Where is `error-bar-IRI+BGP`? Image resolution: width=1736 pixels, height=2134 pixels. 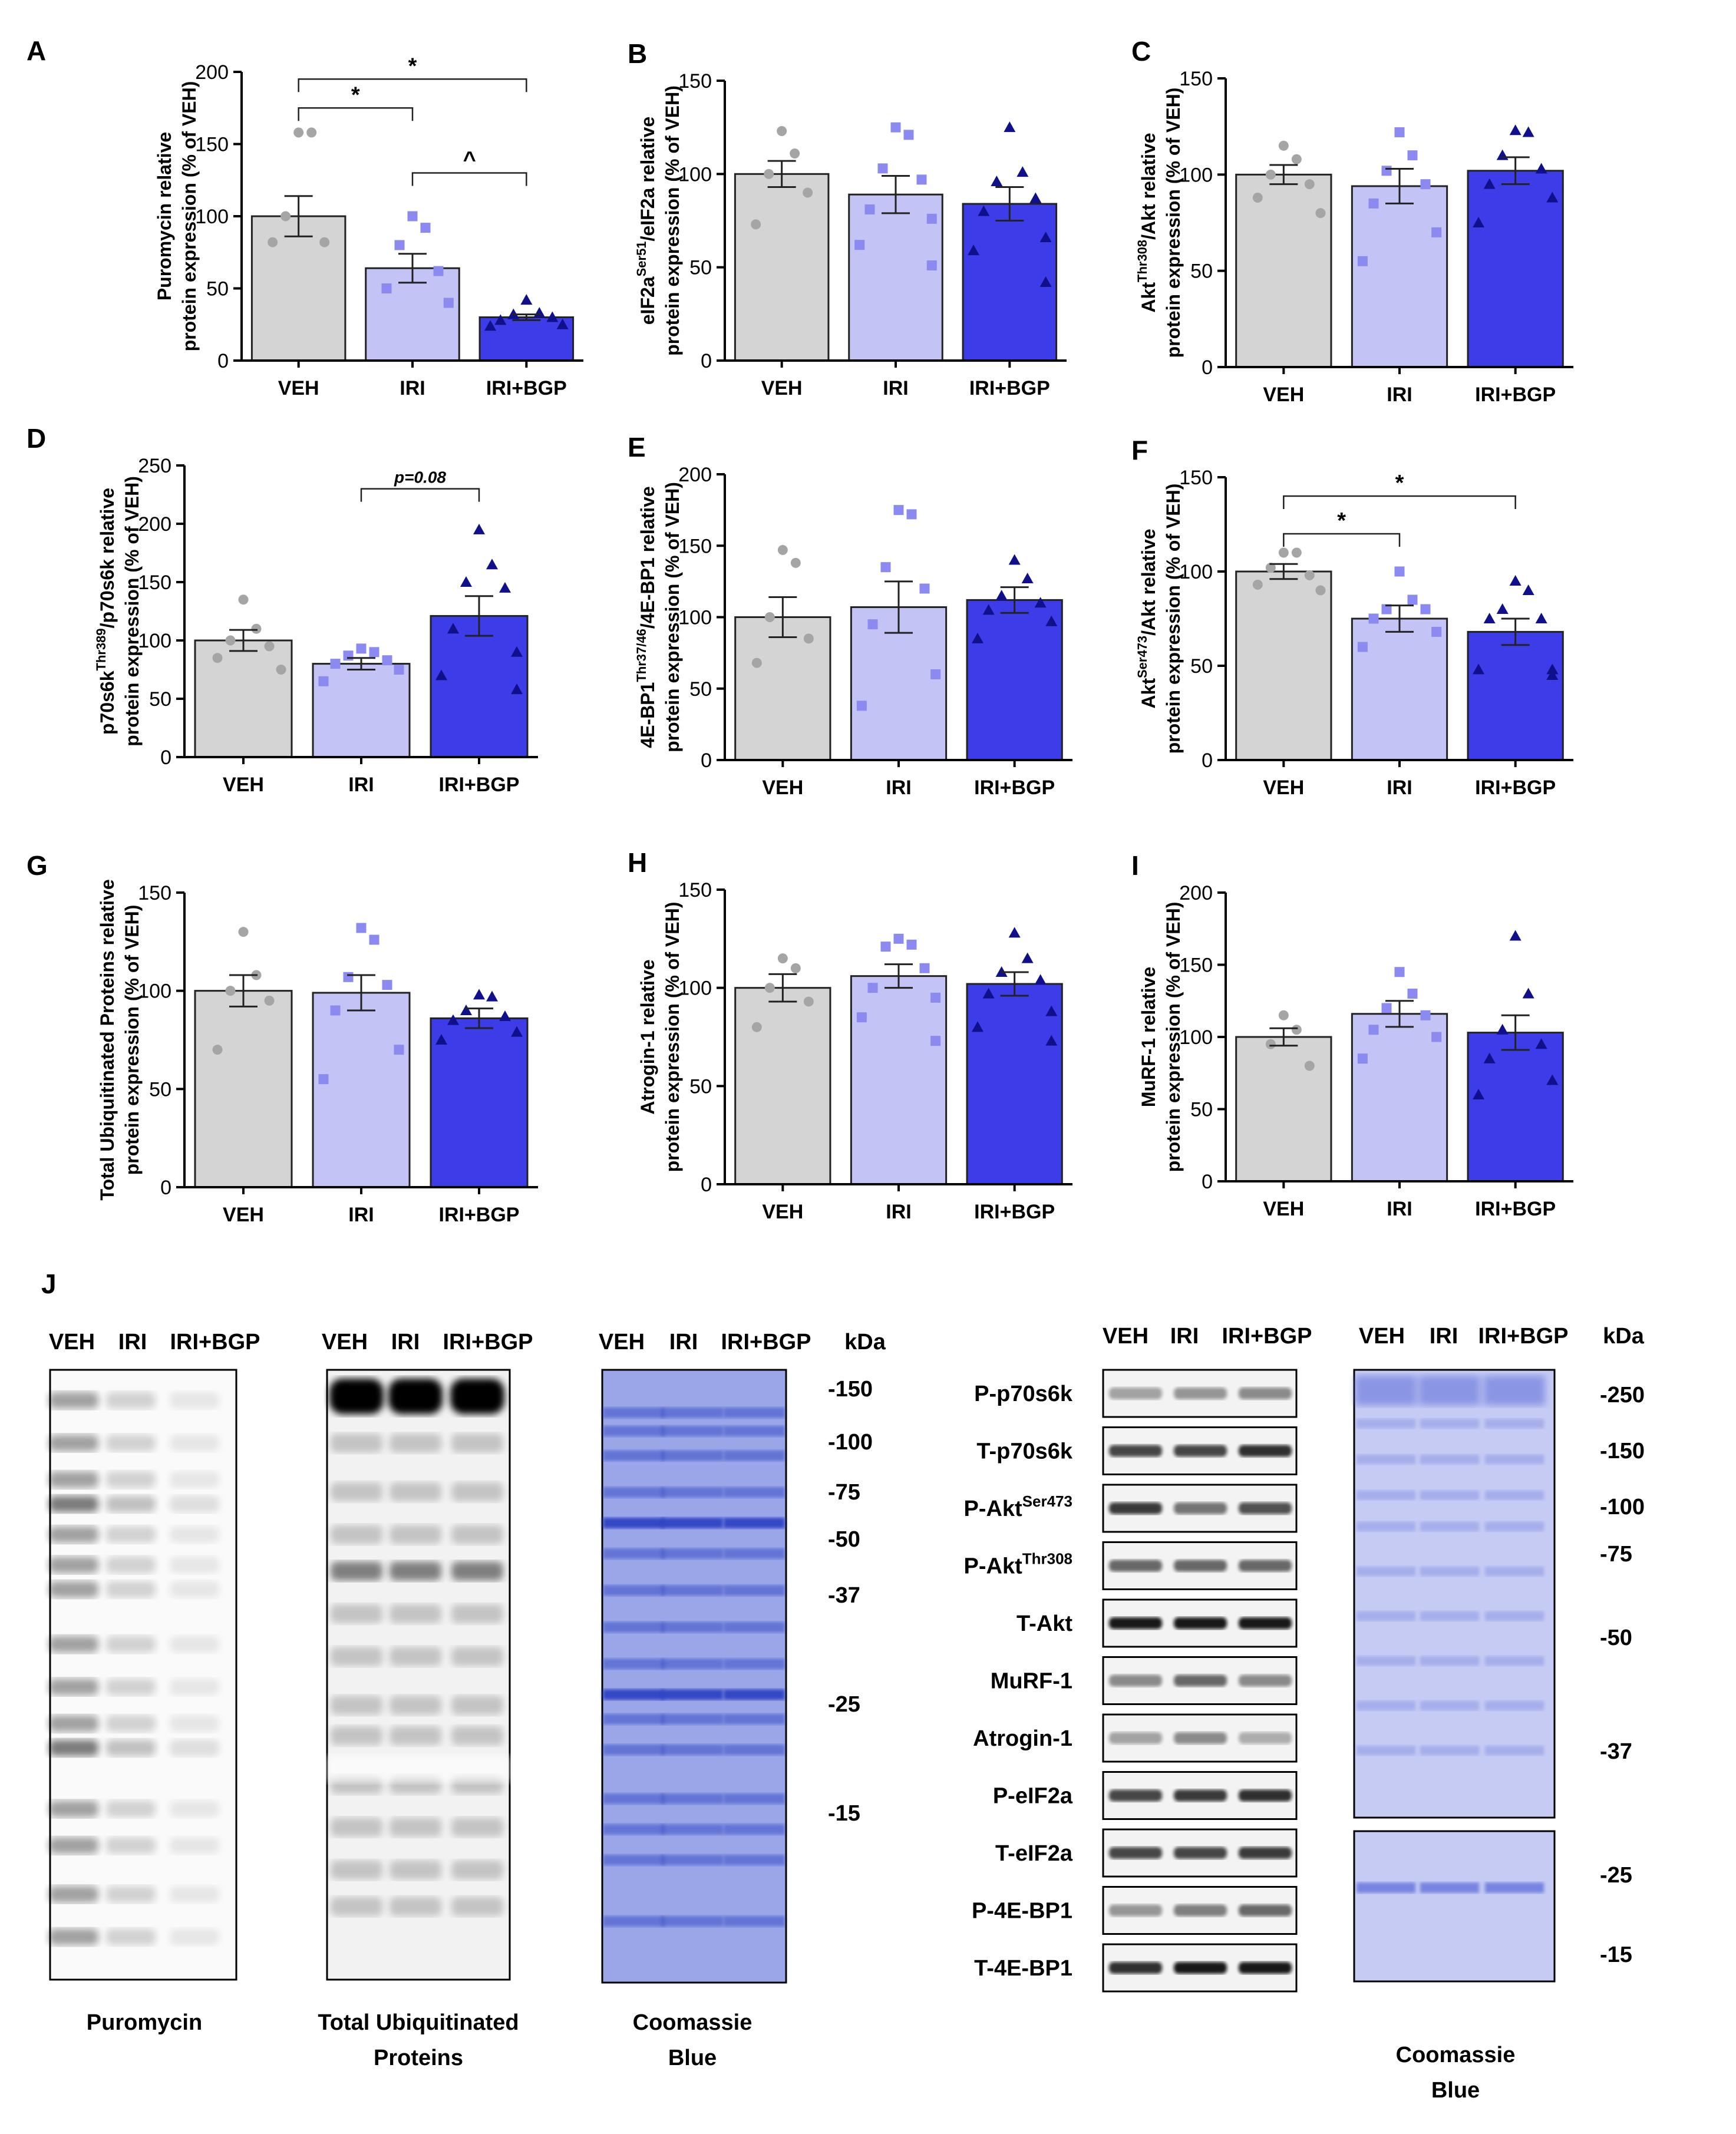 error-bar-IRI+BGP is located at coordinates (1515, 1032).